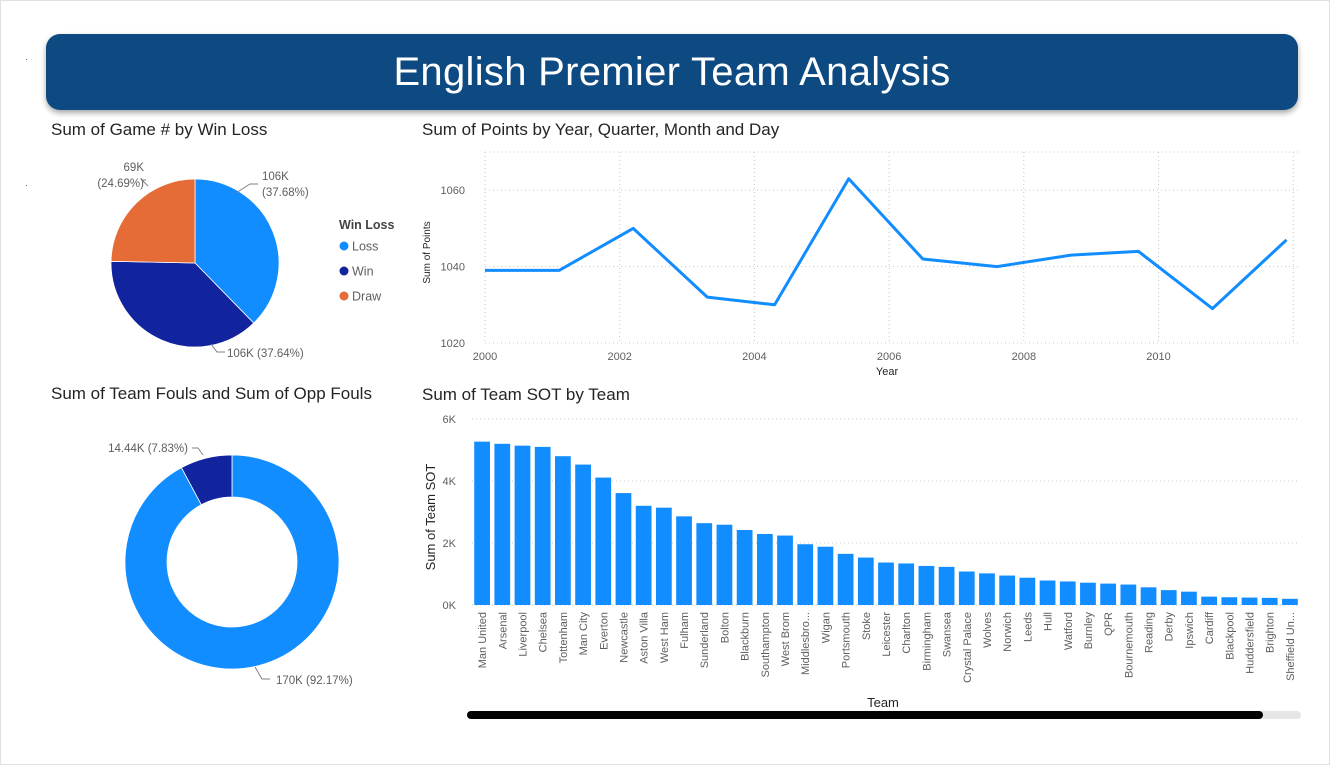 The height and width of the screenshot is (765, 1330). I want to click on bar-west-ham, so click(663, 556).